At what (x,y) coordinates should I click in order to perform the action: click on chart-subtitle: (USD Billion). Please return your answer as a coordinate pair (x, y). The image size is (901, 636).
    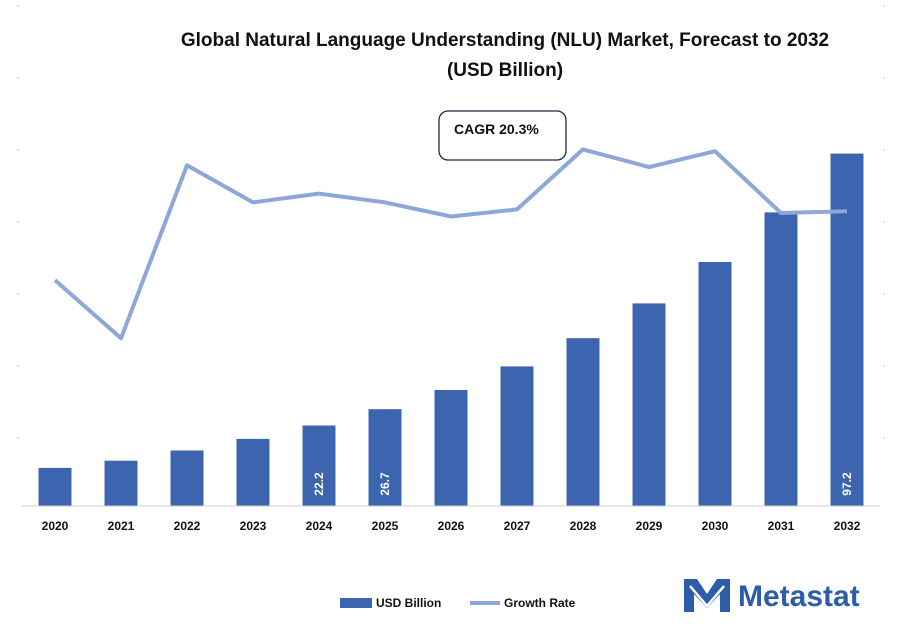
    Looking at the image, I should click on (505, 70).